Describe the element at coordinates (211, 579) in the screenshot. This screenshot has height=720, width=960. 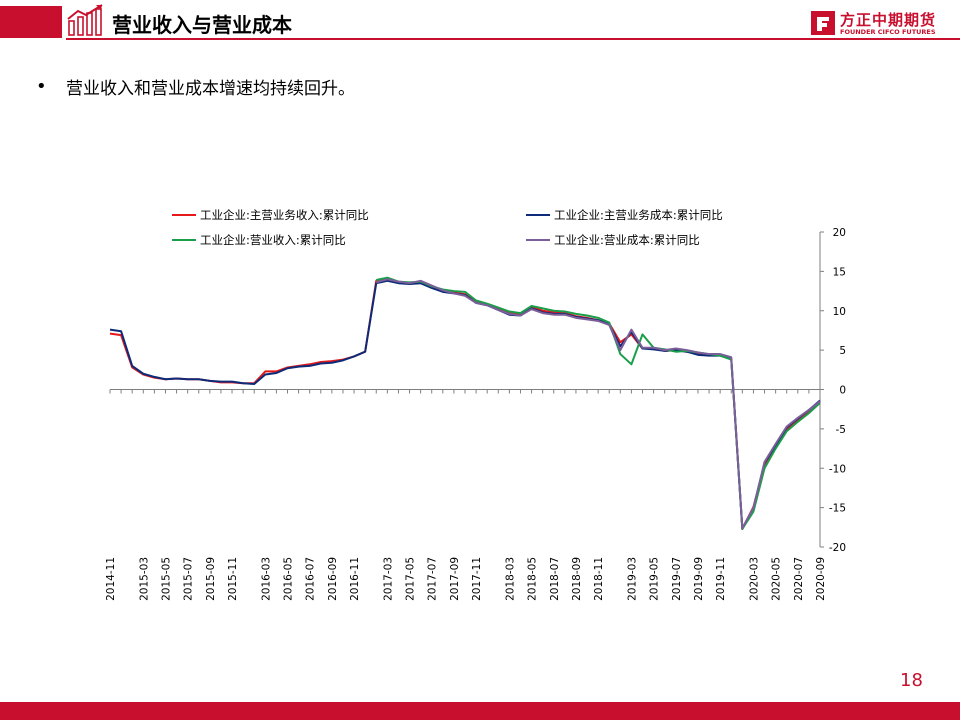
I see `x-tick-label: 2015-09` at that location.